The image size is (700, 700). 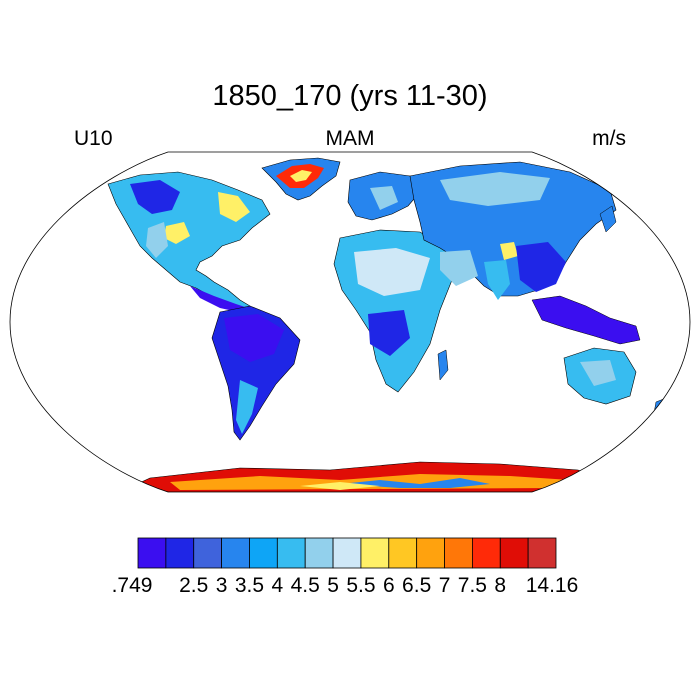 What do you see at coordinates (301, 176) in the screenshot?
I see `greenland-core` at bounding box center [301, 176].